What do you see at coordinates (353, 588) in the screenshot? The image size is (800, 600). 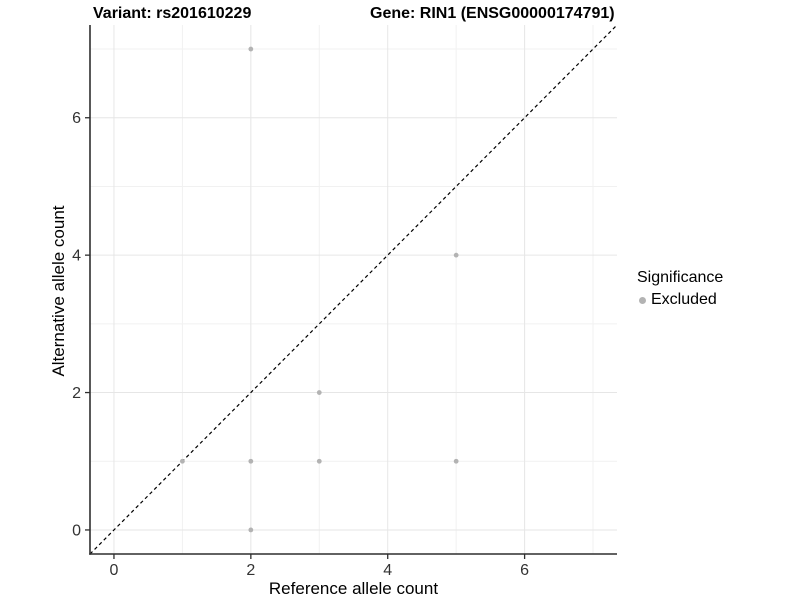 I see `x-axis-title: Reference allele count` at bounding box center [353, 588].